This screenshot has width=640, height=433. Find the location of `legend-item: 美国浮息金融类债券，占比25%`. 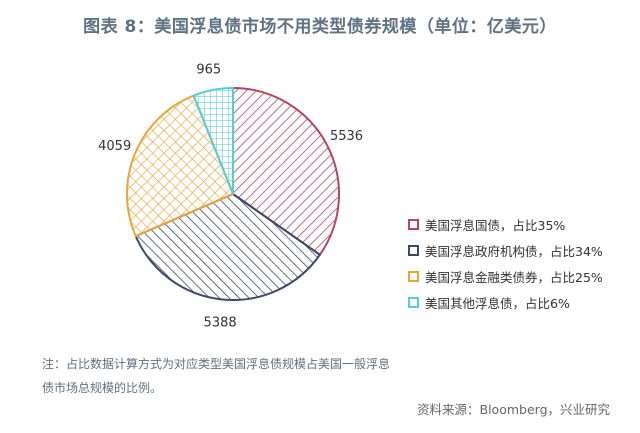

legend-item: 美国浮息金融类债券，占比25% is located at coordinates (505, 276).